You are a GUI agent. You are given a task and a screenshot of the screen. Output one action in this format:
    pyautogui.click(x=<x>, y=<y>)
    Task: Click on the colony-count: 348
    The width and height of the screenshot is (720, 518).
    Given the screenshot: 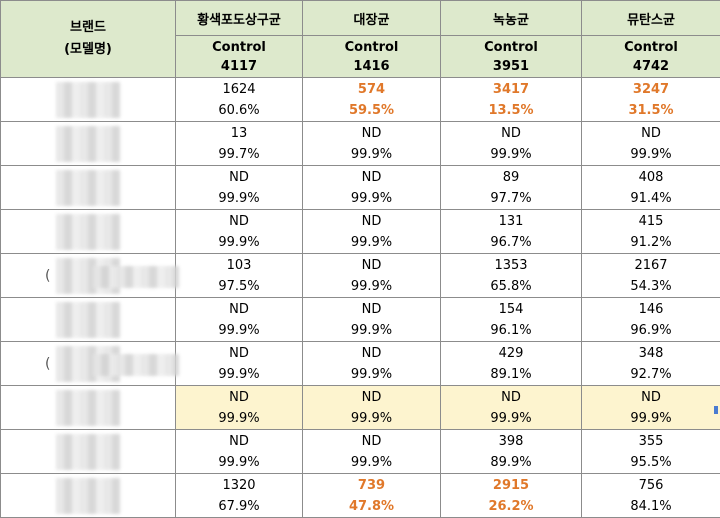 What is the action you would take?
    pyautogui.click(x=651, y=353)
    